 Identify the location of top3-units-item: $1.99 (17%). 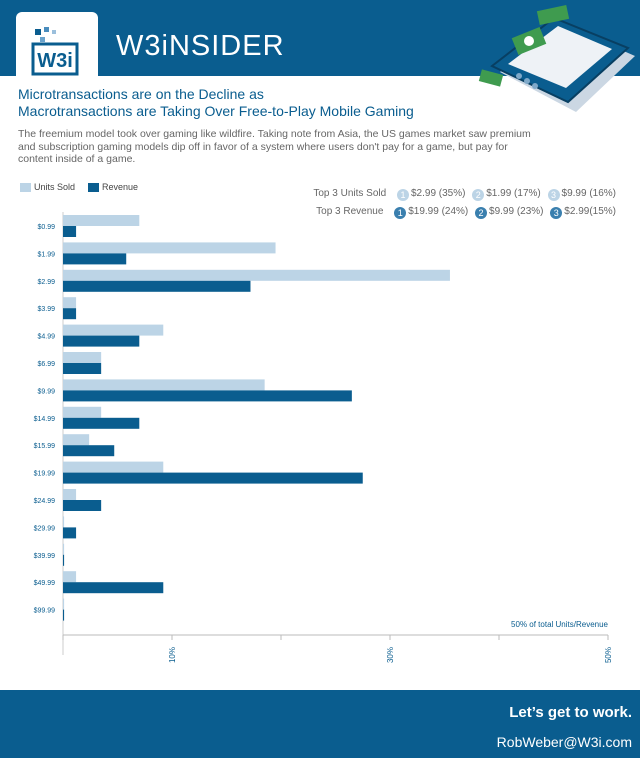
(513, 193).